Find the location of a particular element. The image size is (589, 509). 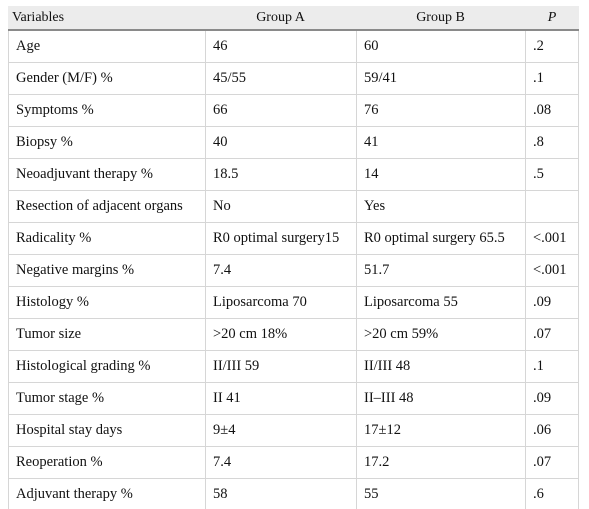

group-b-cell: 41 is located at coordinates (440, 142).